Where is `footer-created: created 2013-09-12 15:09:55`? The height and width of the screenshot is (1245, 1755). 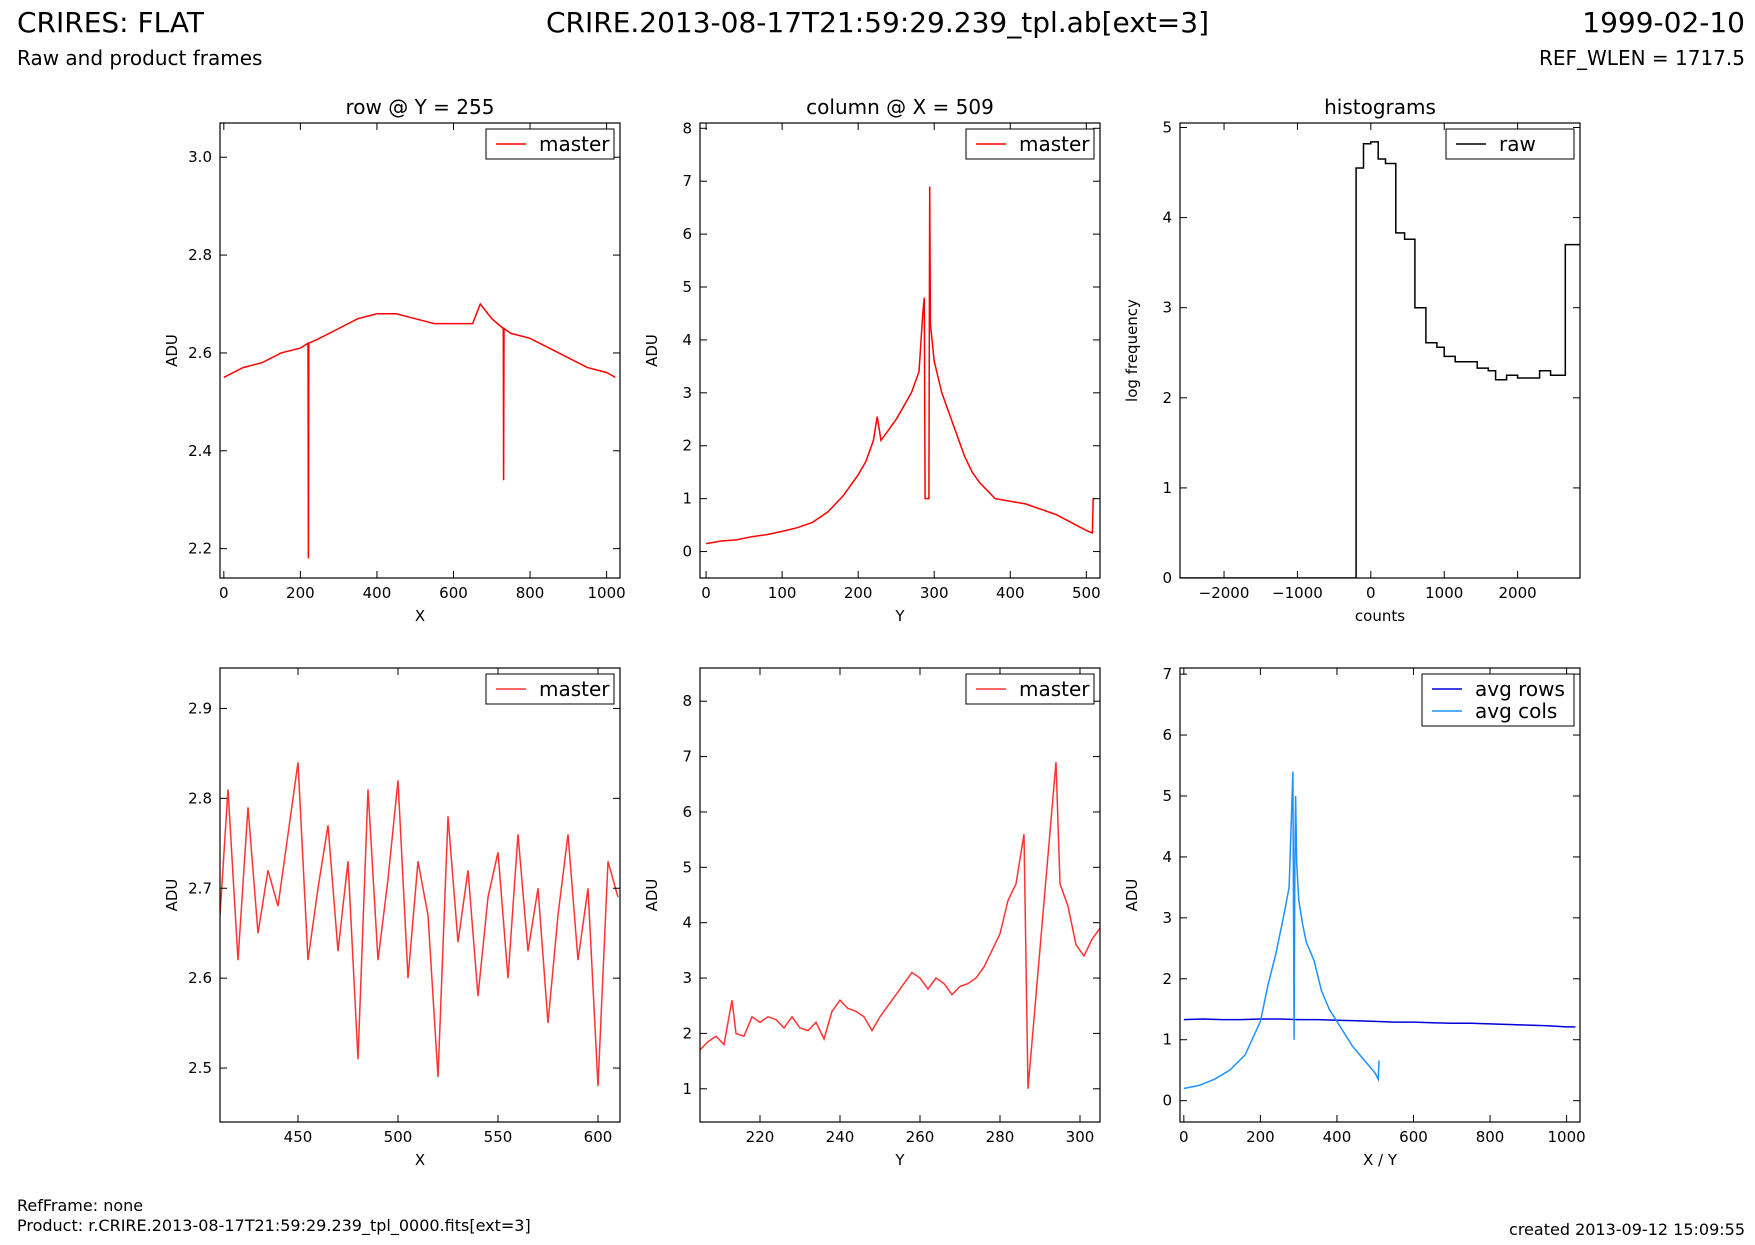 footer-created: created 2013-09-12 15:09:55 is located at coordinates (1627, 1229).